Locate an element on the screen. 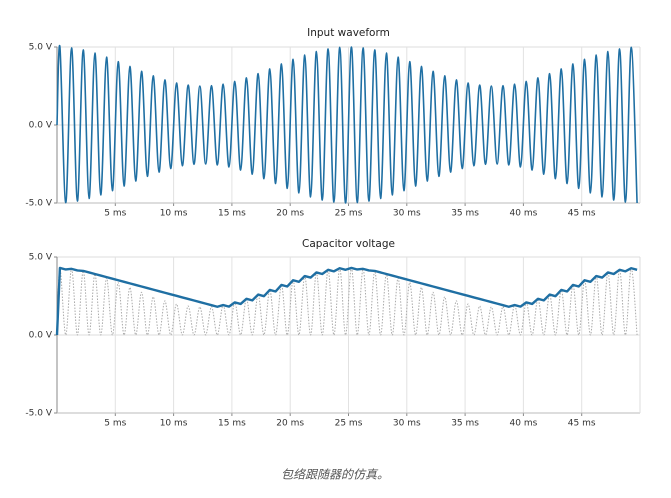 The image size is (671, 498). caption: 包络跟随器的仿真。 is located at coordinates (335, 475).